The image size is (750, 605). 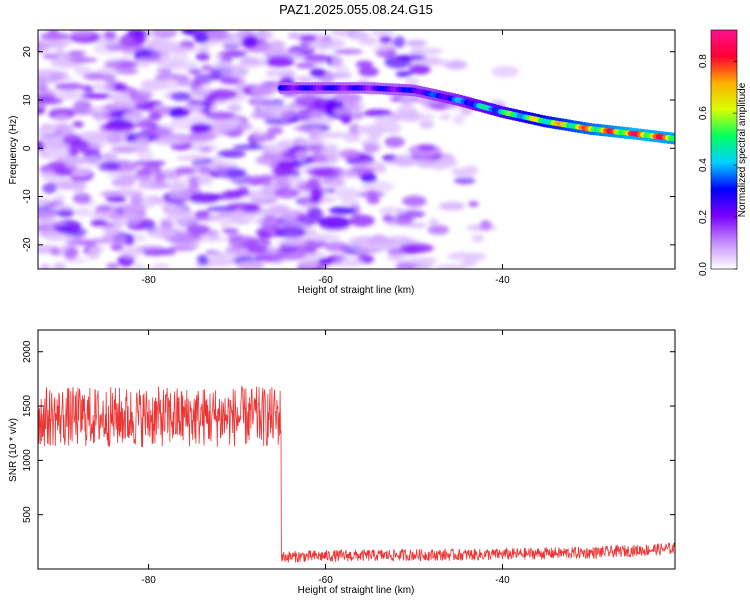 What do you see at coordinates (703, 61) in the screenshot?
I see `colorbar-tick-label: 0.8` at bounding box center [703, 61].